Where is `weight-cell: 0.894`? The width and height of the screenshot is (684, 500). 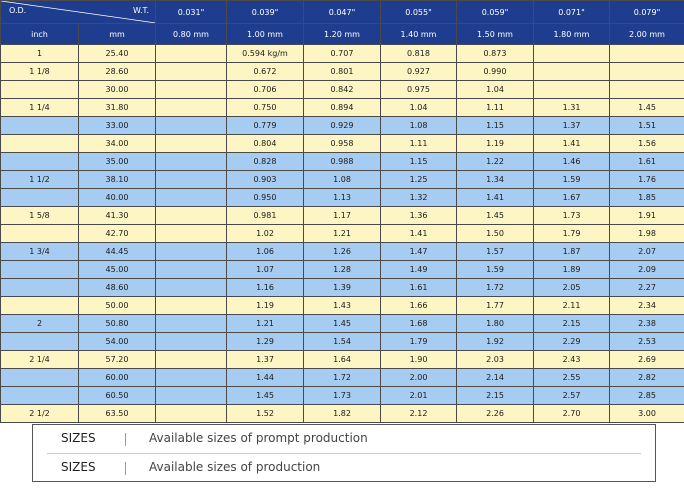
weight-cell: 0.894 is located at coordinates (342, 107).